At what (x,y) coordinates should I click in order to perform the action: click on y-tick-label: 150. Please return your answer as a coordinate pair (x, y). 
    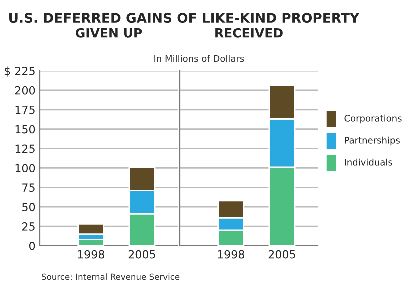
    Looking at the image, I should click on (26, 129).